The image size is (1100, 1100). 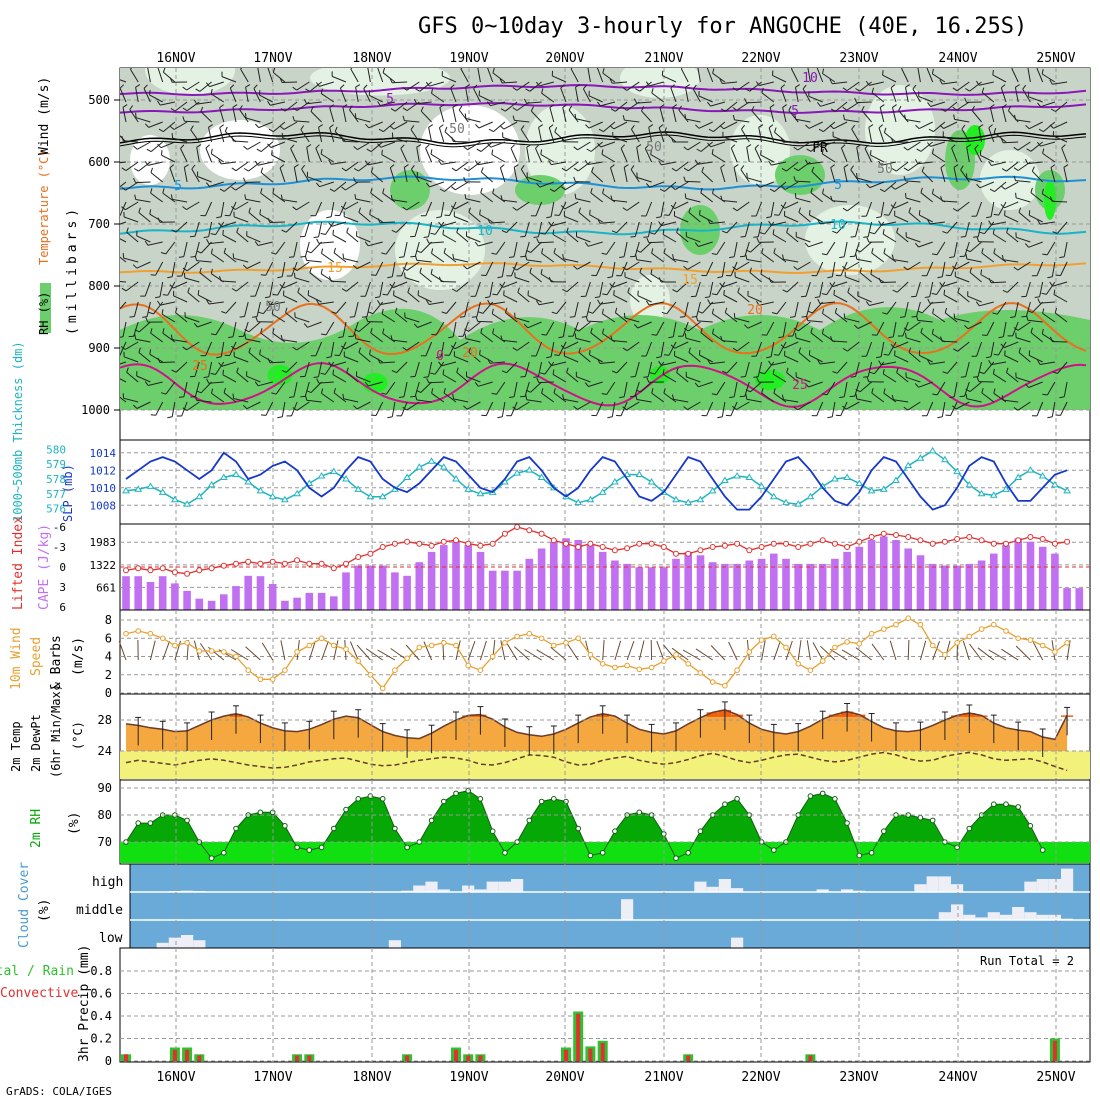 I want to click on cloud-panel: Cloud Cover (%) high middle low, so click(x=554, y=905).